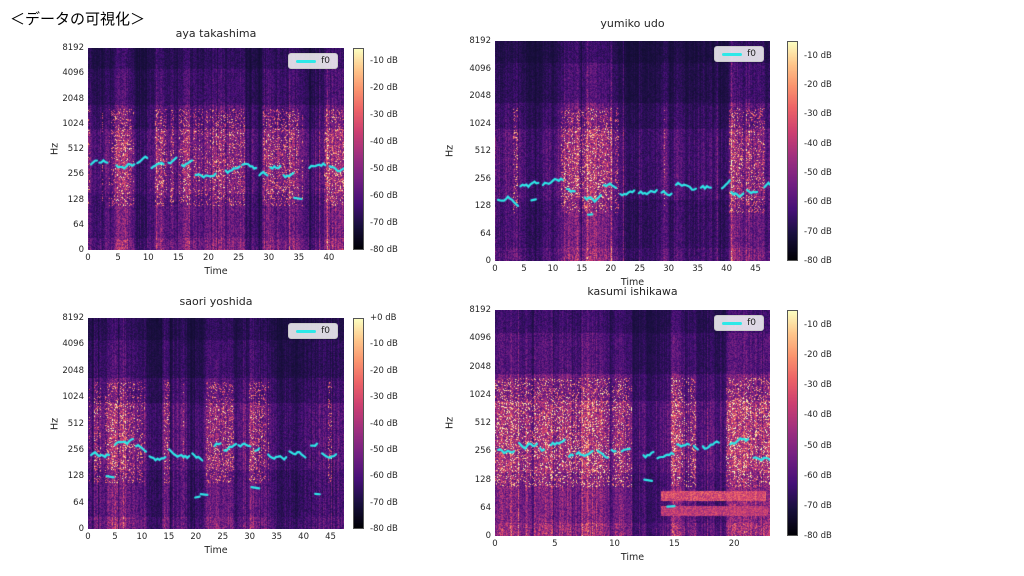 The width and height of the screenshot is (1024, 576). What do you see at coordinates (726, 269) in the screenshot?
I see `x-tick-label: 40` at bounding box center [726, 269].